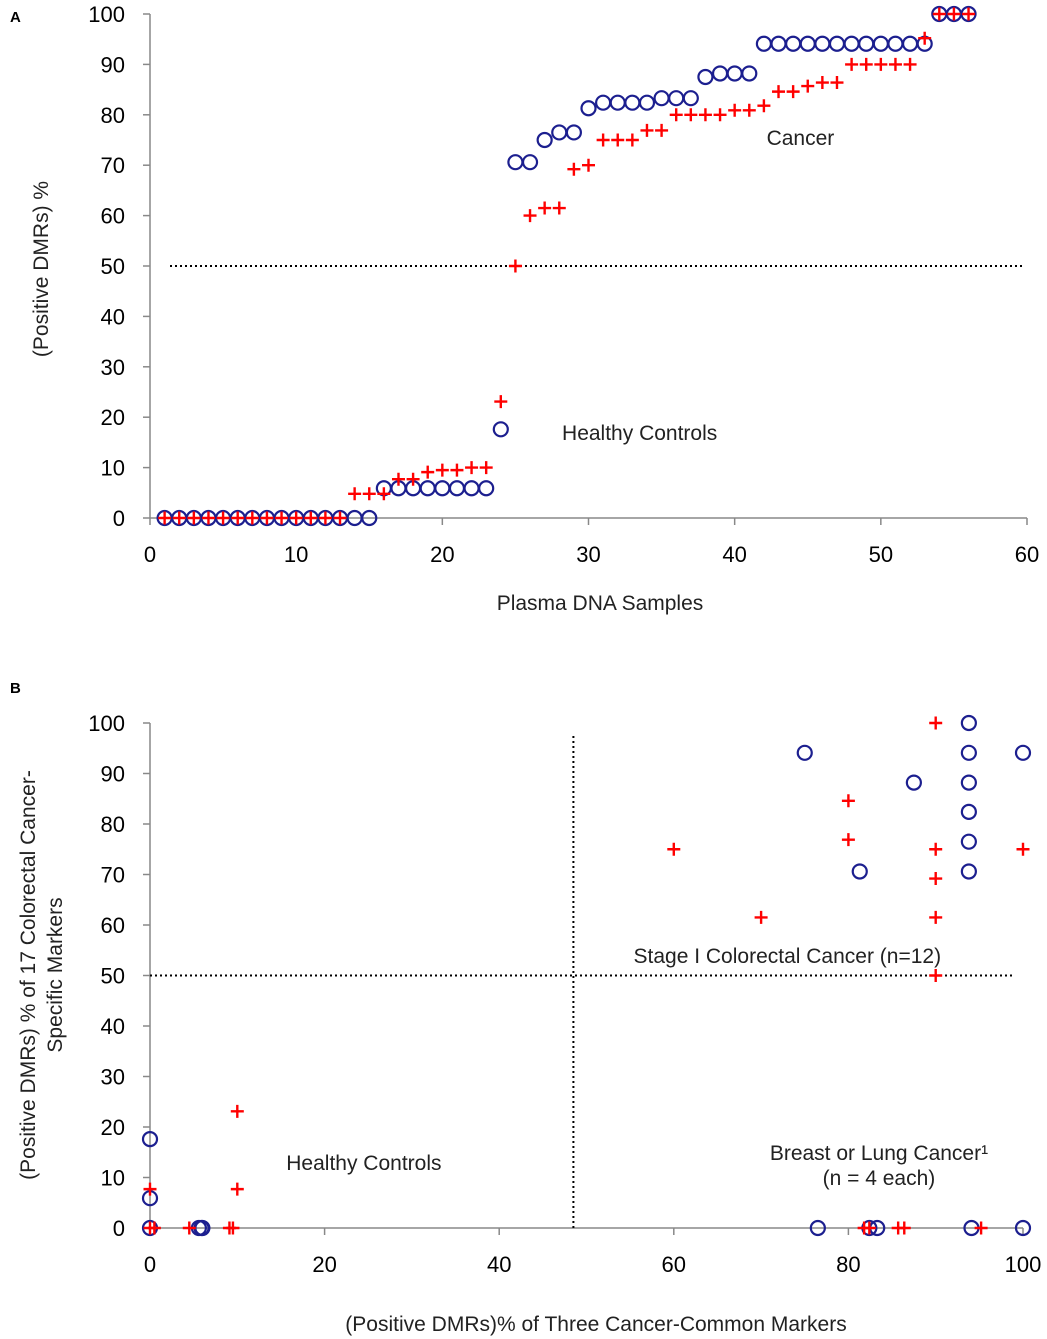 Image resolution: width=1047 pixels, height=1339 pixels. What do you see at coordinates (363, 1163) in the screenshot?
I see `panel-b-annotation-healthy: Healthy Controls` at bounding box center [363, 1163].